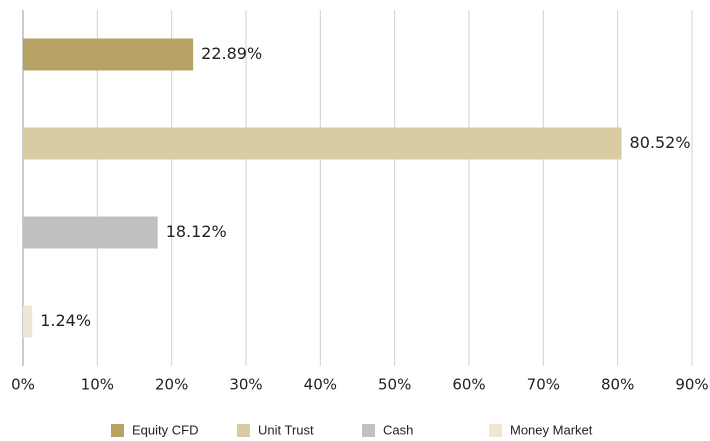 This screenshot has height=441, width=710. What do you see at coordinates (617, 385) in the screenshot?
I see `x-tick-label: 80%` at bounding box center [617, 385].